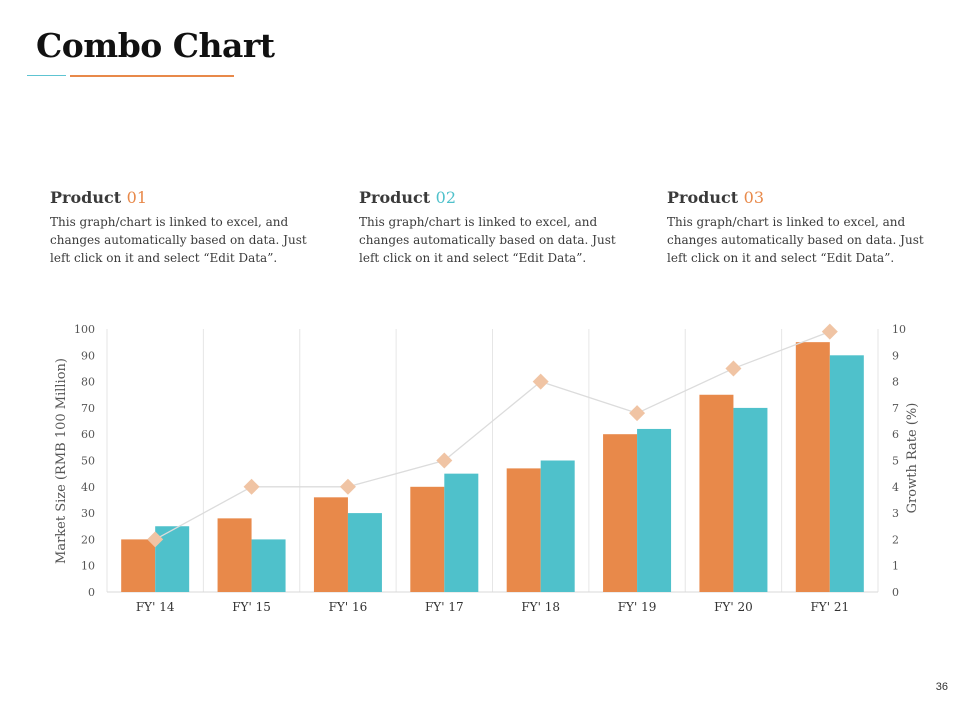 This screenshot has height=720, width=960. Describe the element at coordinates (733, 607) in the screenshot. I see `x-tick-label: FY' 20` at that location.